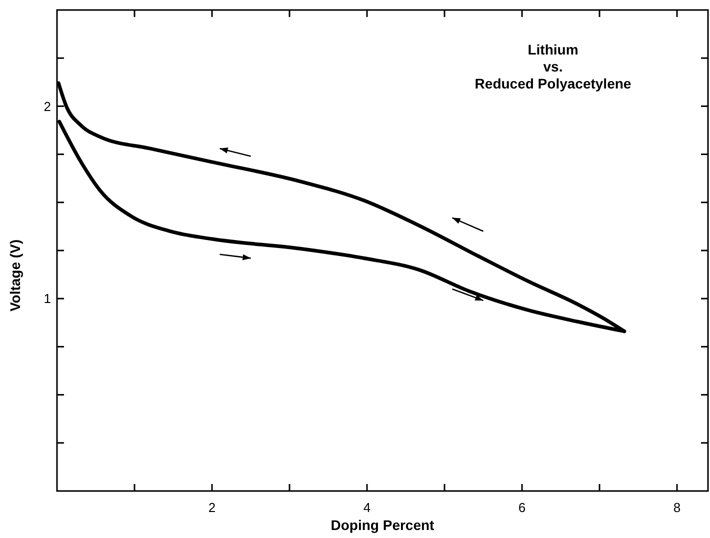 Image resolution: width=710 pixels, height=538 pixels. Describe the element at coordinates (47, 298) in the screenshot. I see `y-tick-label: 1` at that location.